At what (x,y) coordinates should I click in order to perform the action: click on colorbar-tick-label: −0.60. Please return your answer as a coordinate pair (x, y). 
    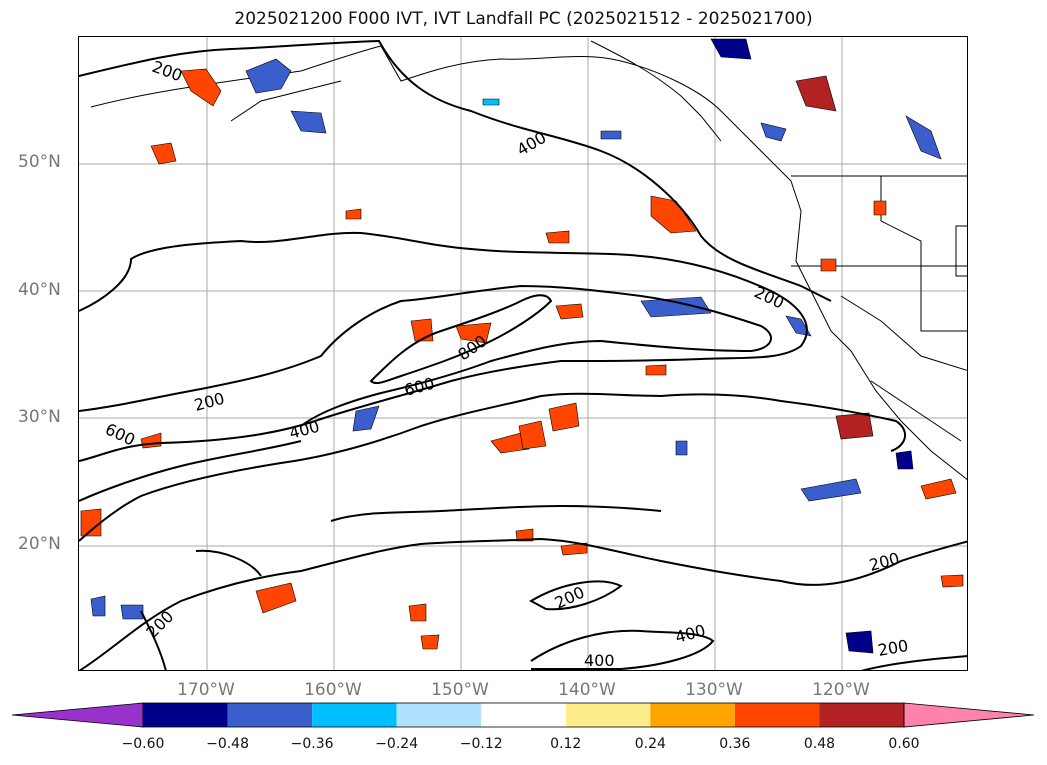
    Looking at the image, I should click on (143, 744).